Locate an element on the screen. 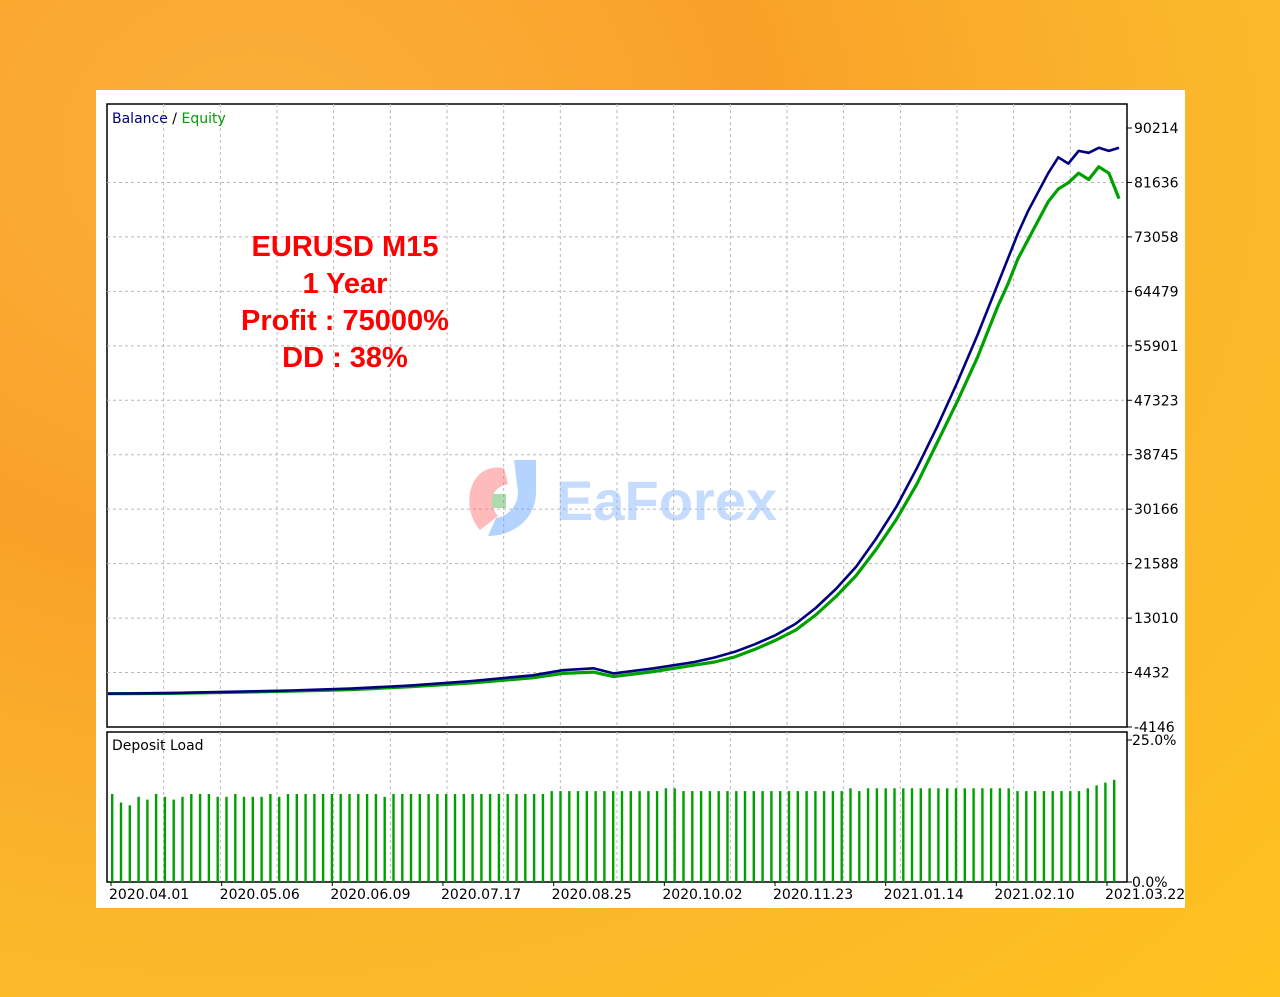 The image size is (1280, 997). annotation-line-2: 1 Year is located at coordinates (345, 284).